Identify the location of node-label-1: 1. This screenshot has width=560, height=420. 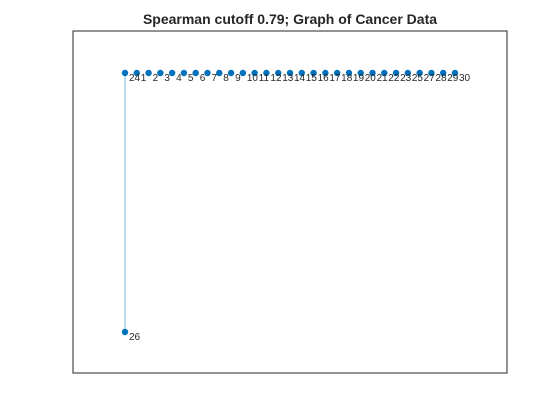
(144, 78).